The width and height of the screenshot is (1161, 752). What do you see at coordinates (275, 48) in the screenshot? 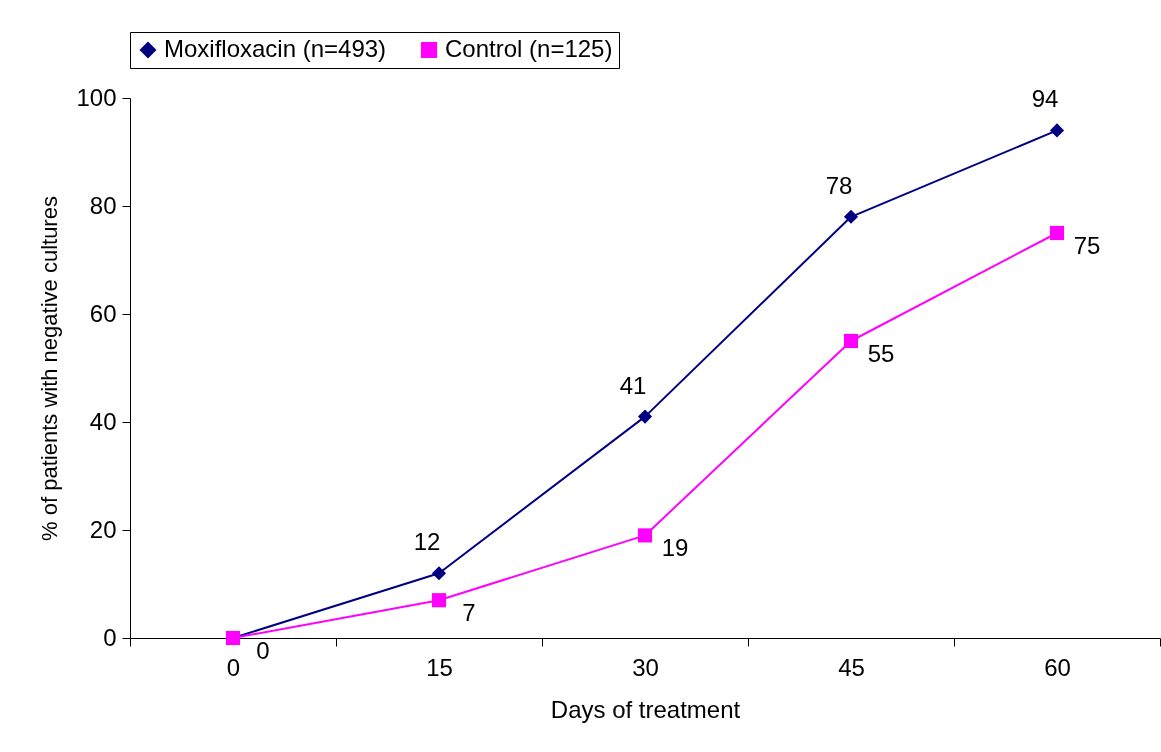
I see `legend-label: Moxifloxacin (n=493)` at bounding box center [275, 48].